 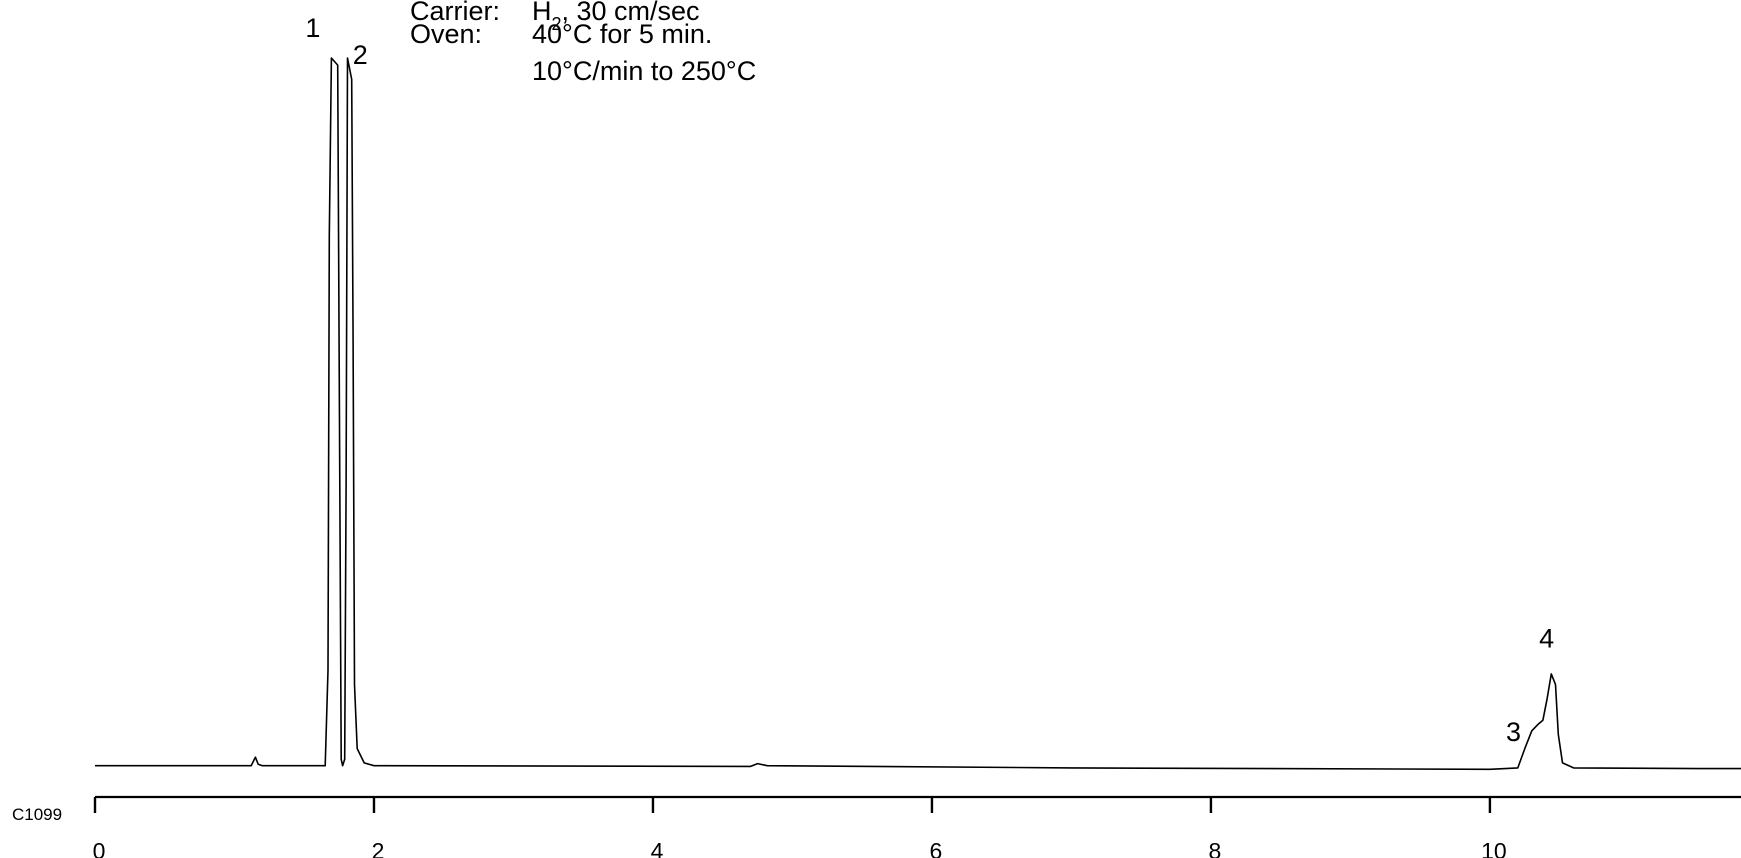 What do you see at coordinates (917, 826) in the screenshot?
I see `x-axis: 0 2 4 6 8 10` at bounding box center [917, 826].